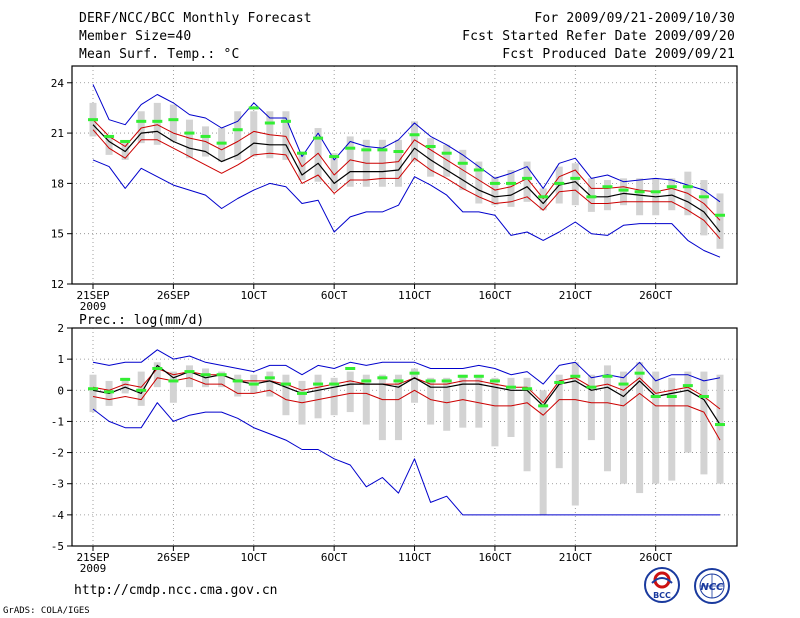  Describe the element at coordinates (662, 595) in the screenshot. I see `bcc-logo-text: BCC` at that location.